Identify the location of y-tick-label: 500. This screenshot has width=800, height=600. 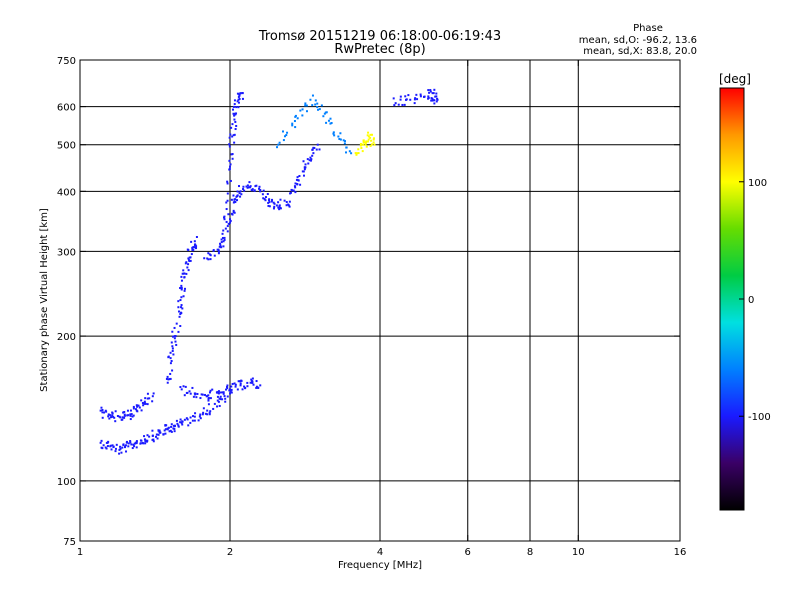
(66, 146).